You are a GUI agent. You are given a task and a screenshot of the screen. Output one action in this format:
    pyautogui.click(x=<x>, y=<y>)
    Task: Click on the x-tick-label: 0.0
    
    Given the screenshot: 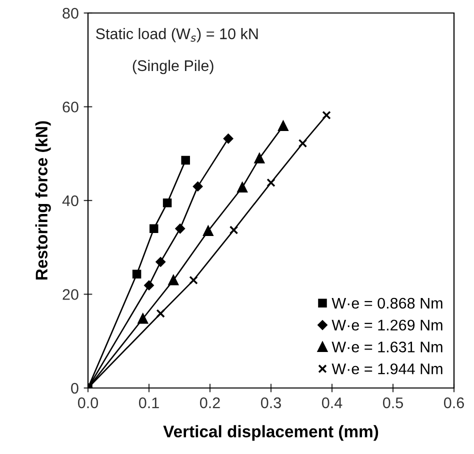 What is the action you would take?
    pyautogui.click(x=88, y=402)
    